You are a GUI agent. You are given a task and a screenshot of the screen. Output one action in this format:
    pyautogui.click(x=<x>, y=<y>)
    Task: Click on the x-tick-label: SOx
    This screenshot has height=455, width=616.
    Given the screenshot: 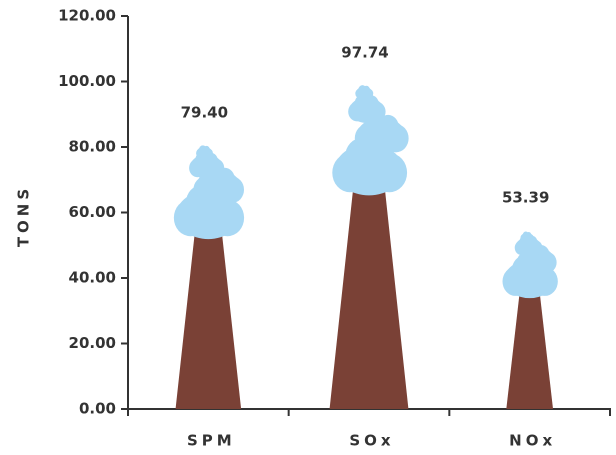 What is the action you would take?
    pyautogui.click(x=371, y=441)
    